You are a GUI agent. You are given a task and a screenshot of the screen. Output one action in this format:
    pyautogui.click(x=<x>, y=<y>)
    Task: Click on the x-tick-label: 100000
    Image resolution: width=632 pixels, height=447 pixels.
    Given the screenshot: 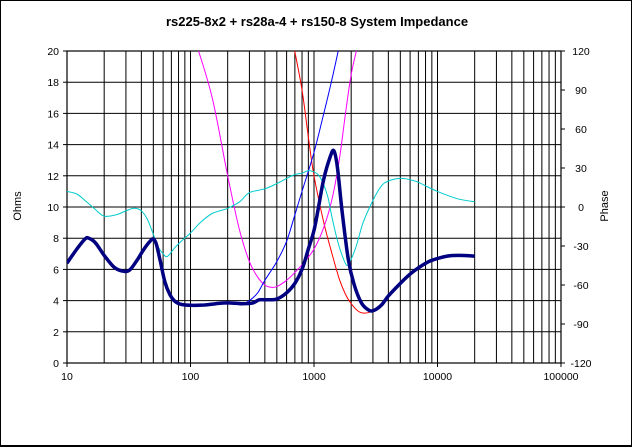 What is the action you would take?
    pyautogui.click(x=560, y=377)
    